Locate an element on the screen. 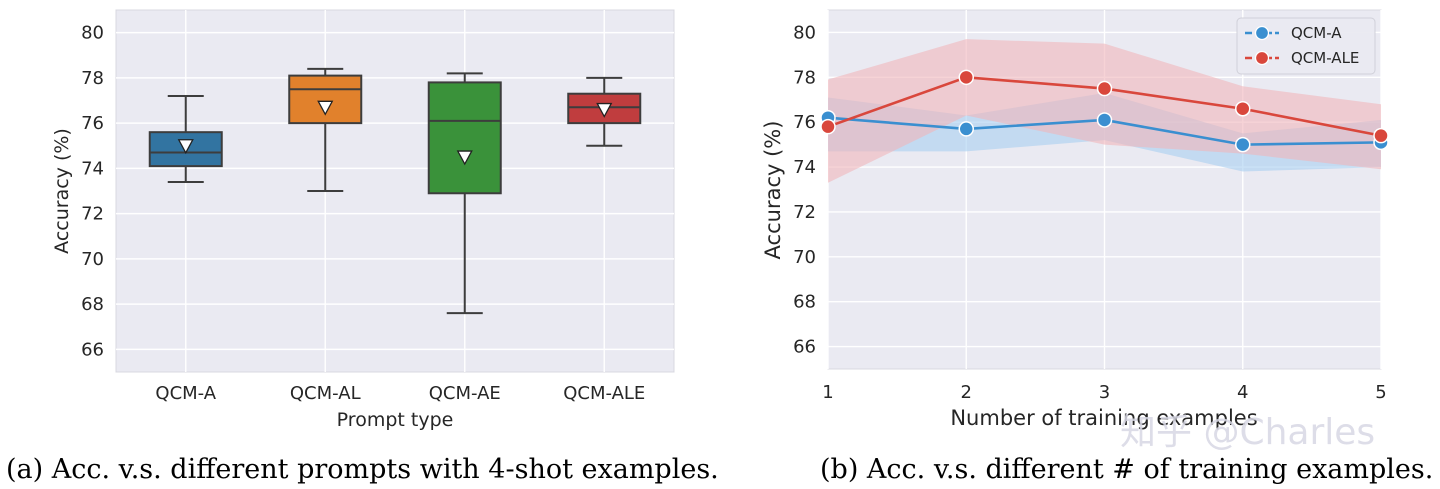 This screenshot has width=1440, height=489. lineplot-x-tick-label: 2 is located at coordinates (966, 392).